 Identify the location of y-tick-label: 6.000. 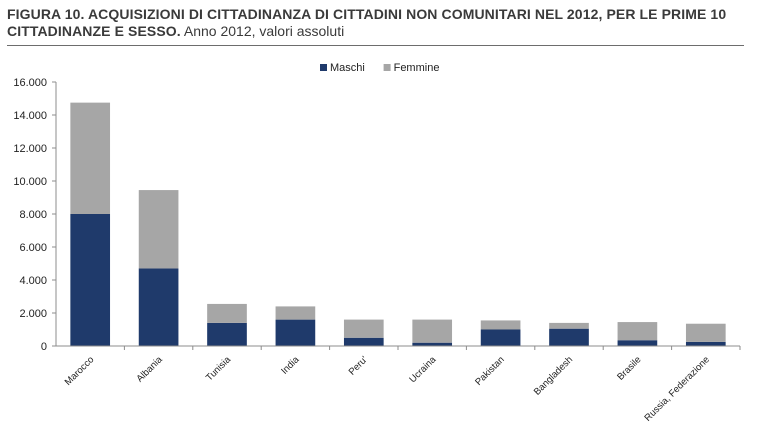
(33, 248).